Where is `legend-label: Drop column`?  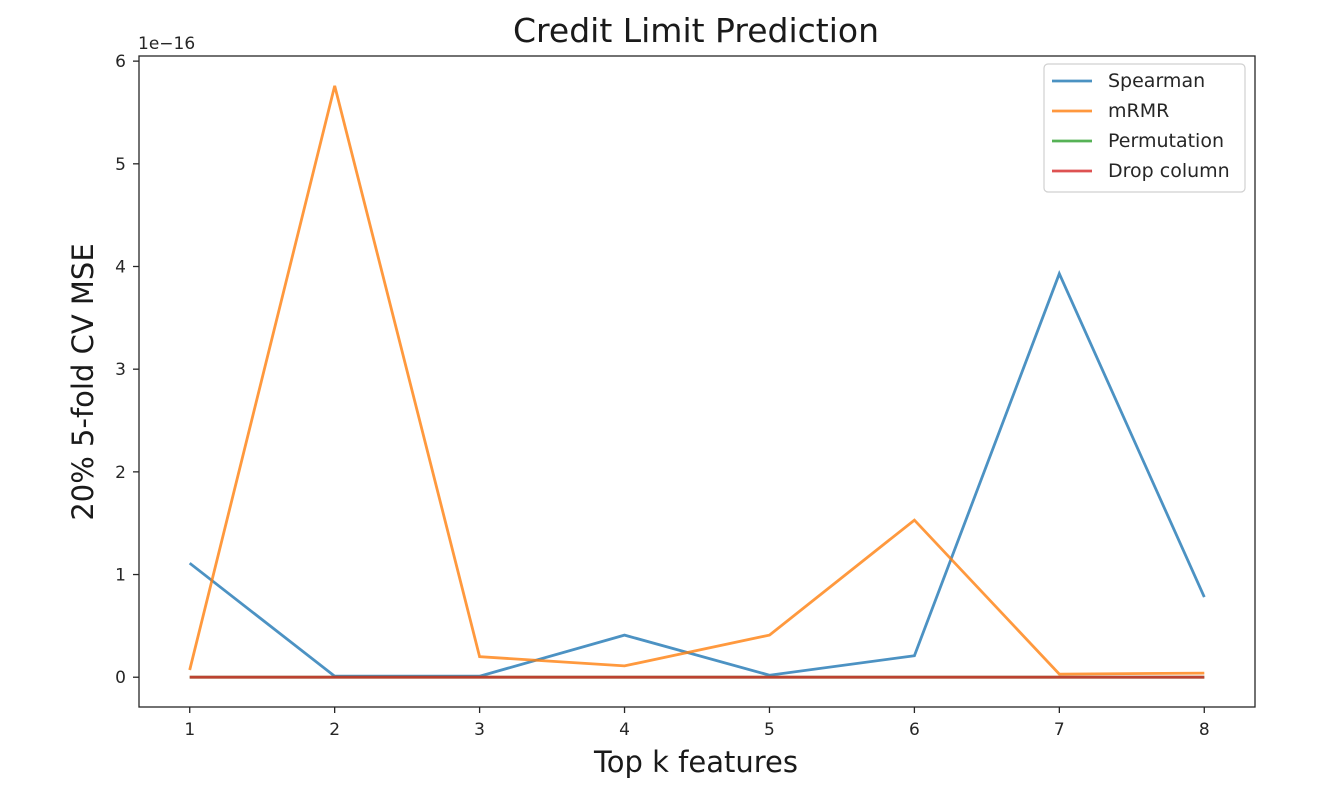 legend-label: Drop column is located at coordinates (1169, 171).